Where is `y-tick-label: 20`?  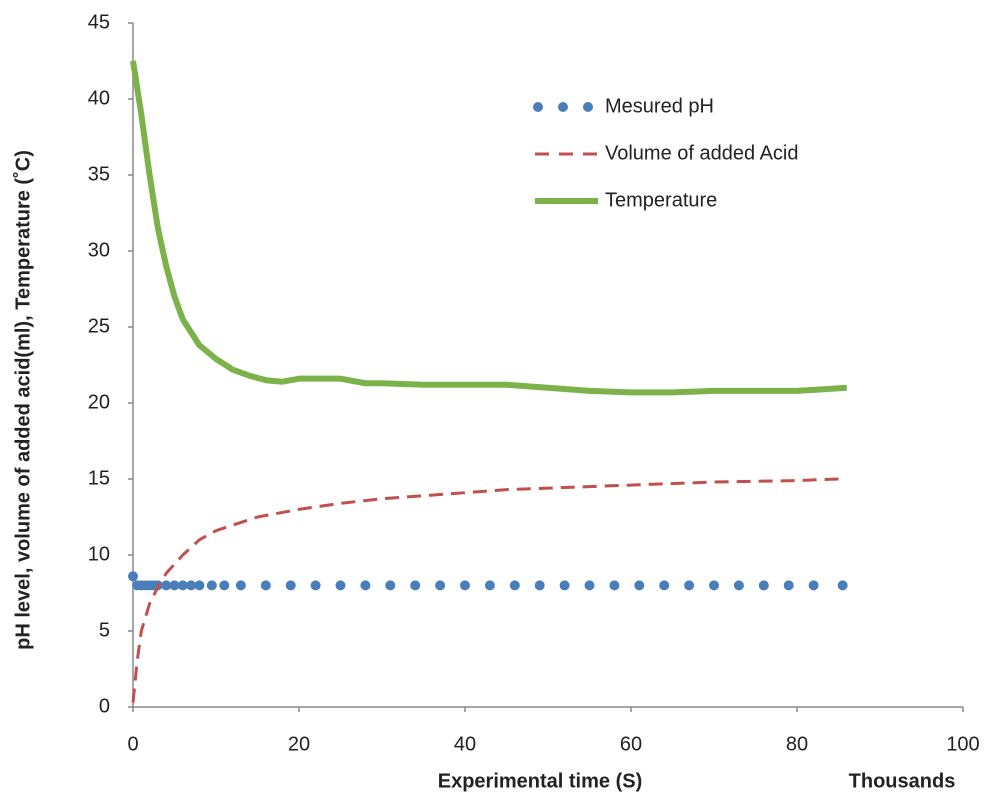
y-tick-label: 20 is located at coordinates (99, 402).